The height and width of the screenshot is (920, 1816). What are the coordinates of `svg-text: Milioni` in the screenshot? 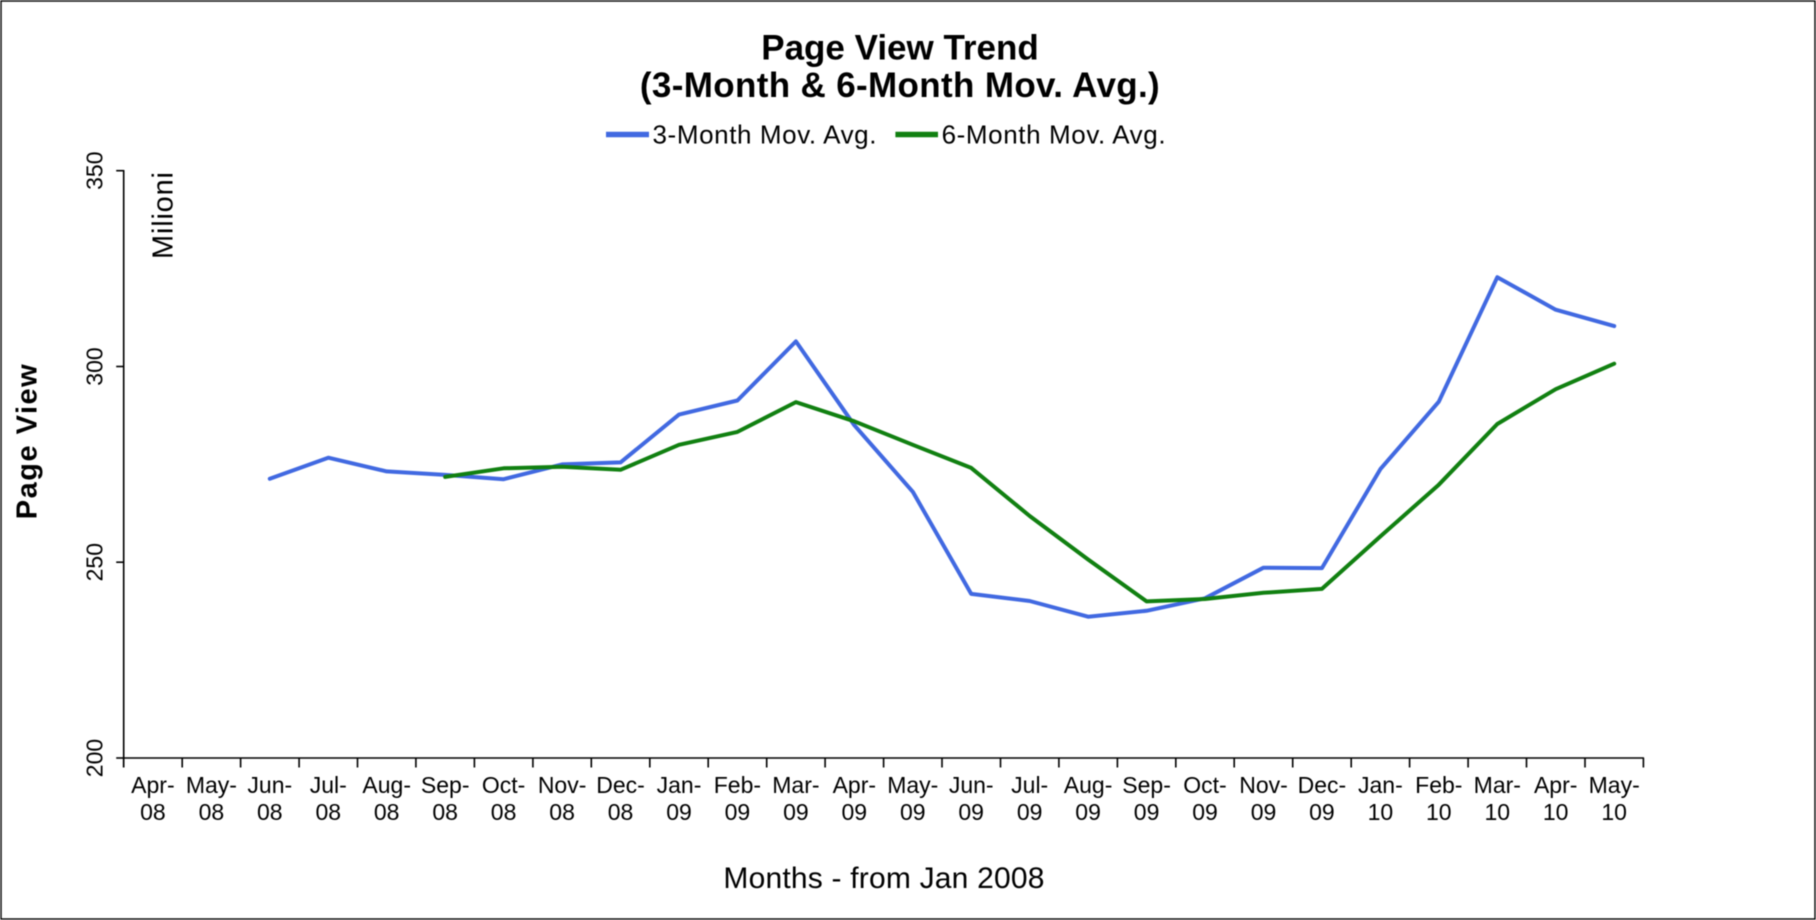 It's located at (164, 215).